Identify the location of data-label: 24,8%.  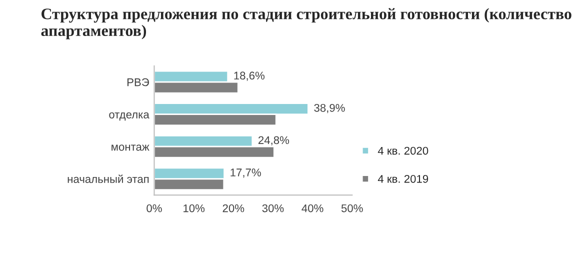
(274, 141).